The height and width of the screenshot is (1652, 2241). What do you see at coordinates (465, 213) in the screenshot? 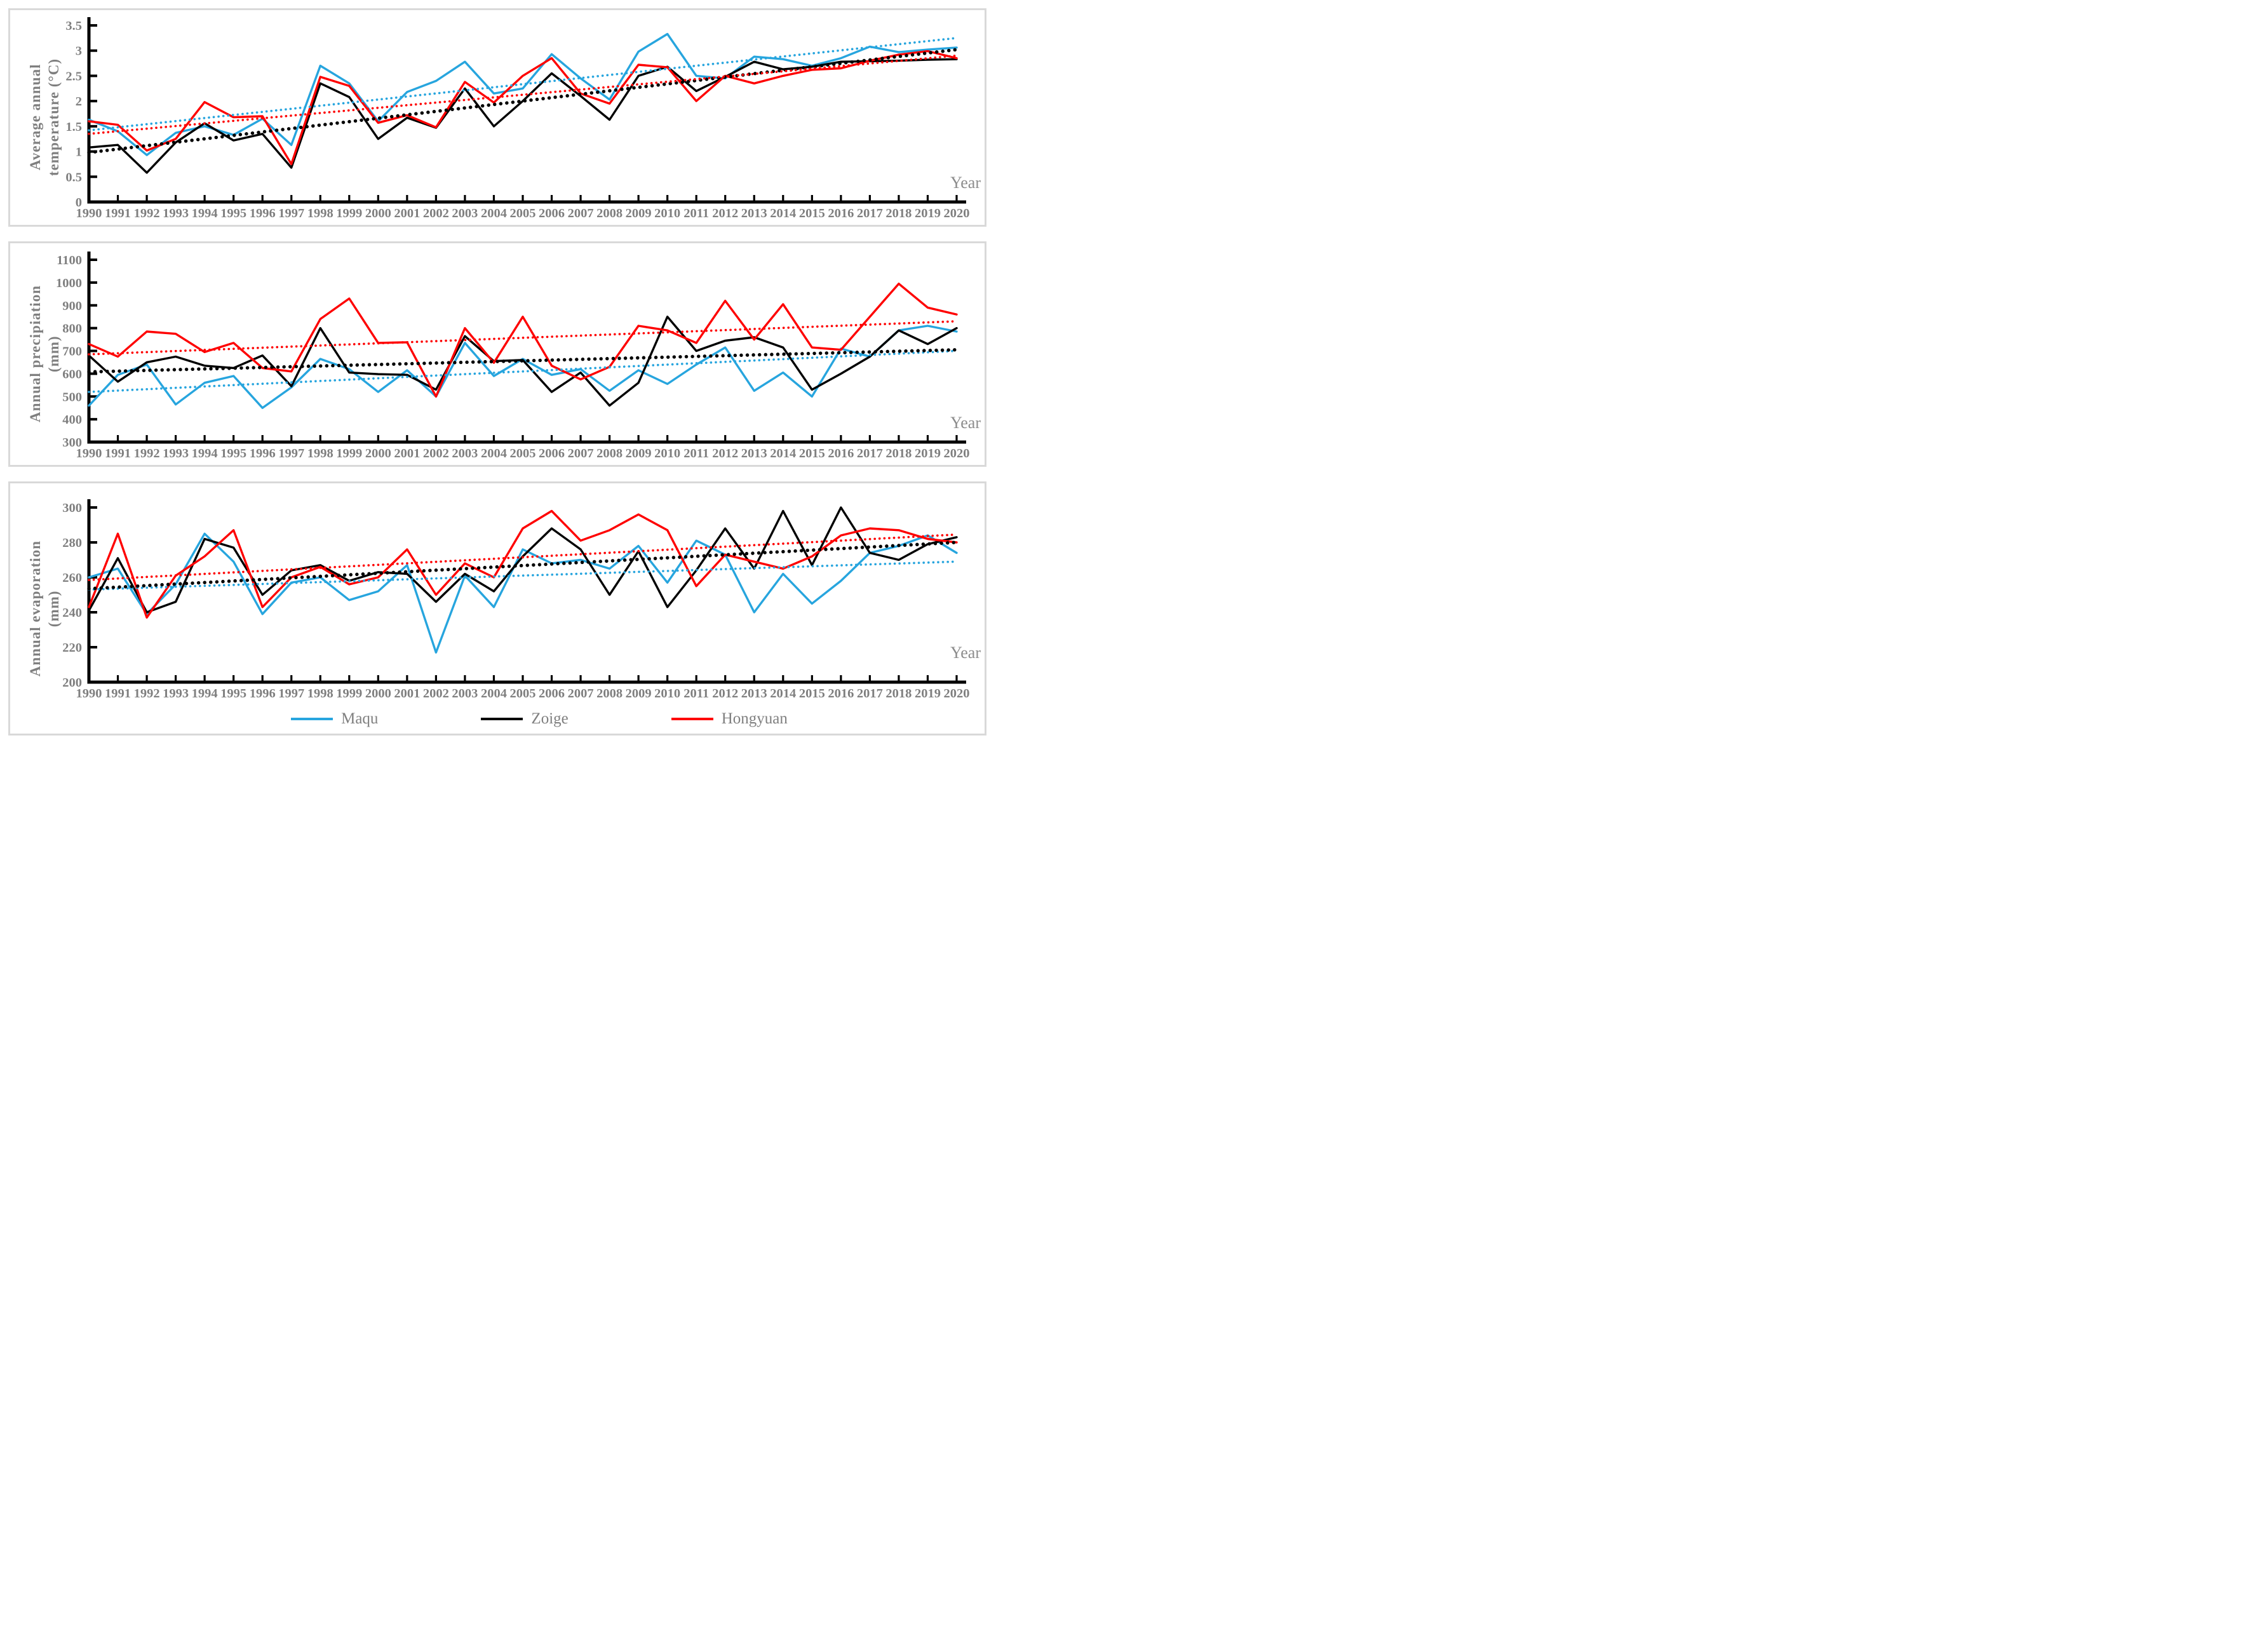
I see `x-tick-label-2003: 2003` at bounding box center [465, 213].